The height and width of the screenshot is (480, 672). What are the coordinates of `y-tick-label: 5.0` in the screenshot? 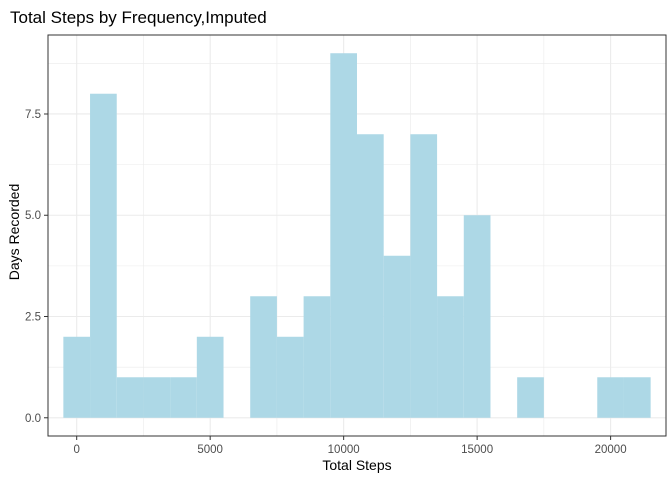 It's located at (33, 216).